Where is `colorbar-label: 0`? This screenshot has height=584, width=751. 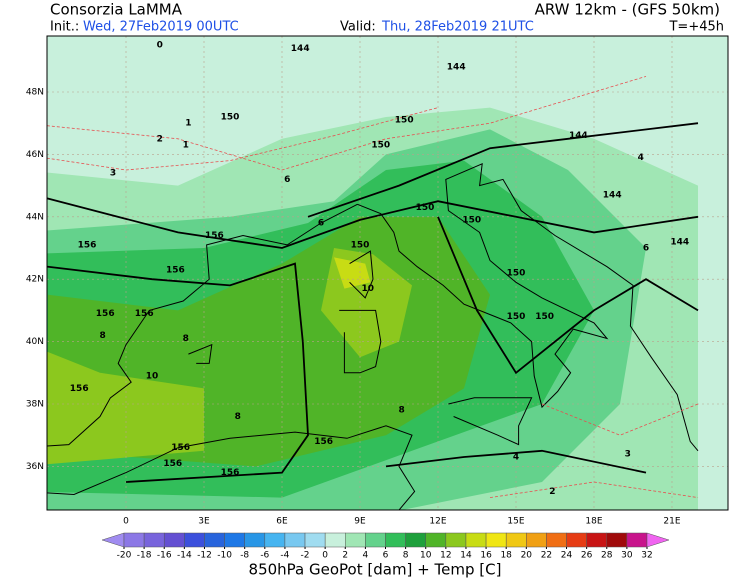 colorbar-label: 0 is located at coordinates (325, 556).